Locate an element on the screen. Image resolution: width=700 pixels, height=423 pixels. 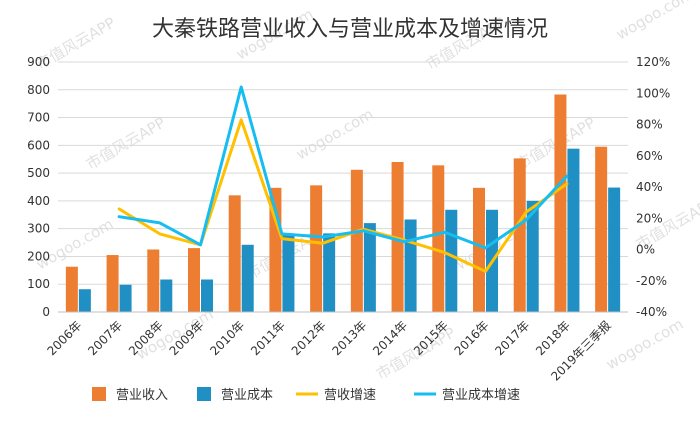
right-axis: -40% -20% 0% 20% 40% 60% 80% 100% 120% is located at coordinates (653, 187).